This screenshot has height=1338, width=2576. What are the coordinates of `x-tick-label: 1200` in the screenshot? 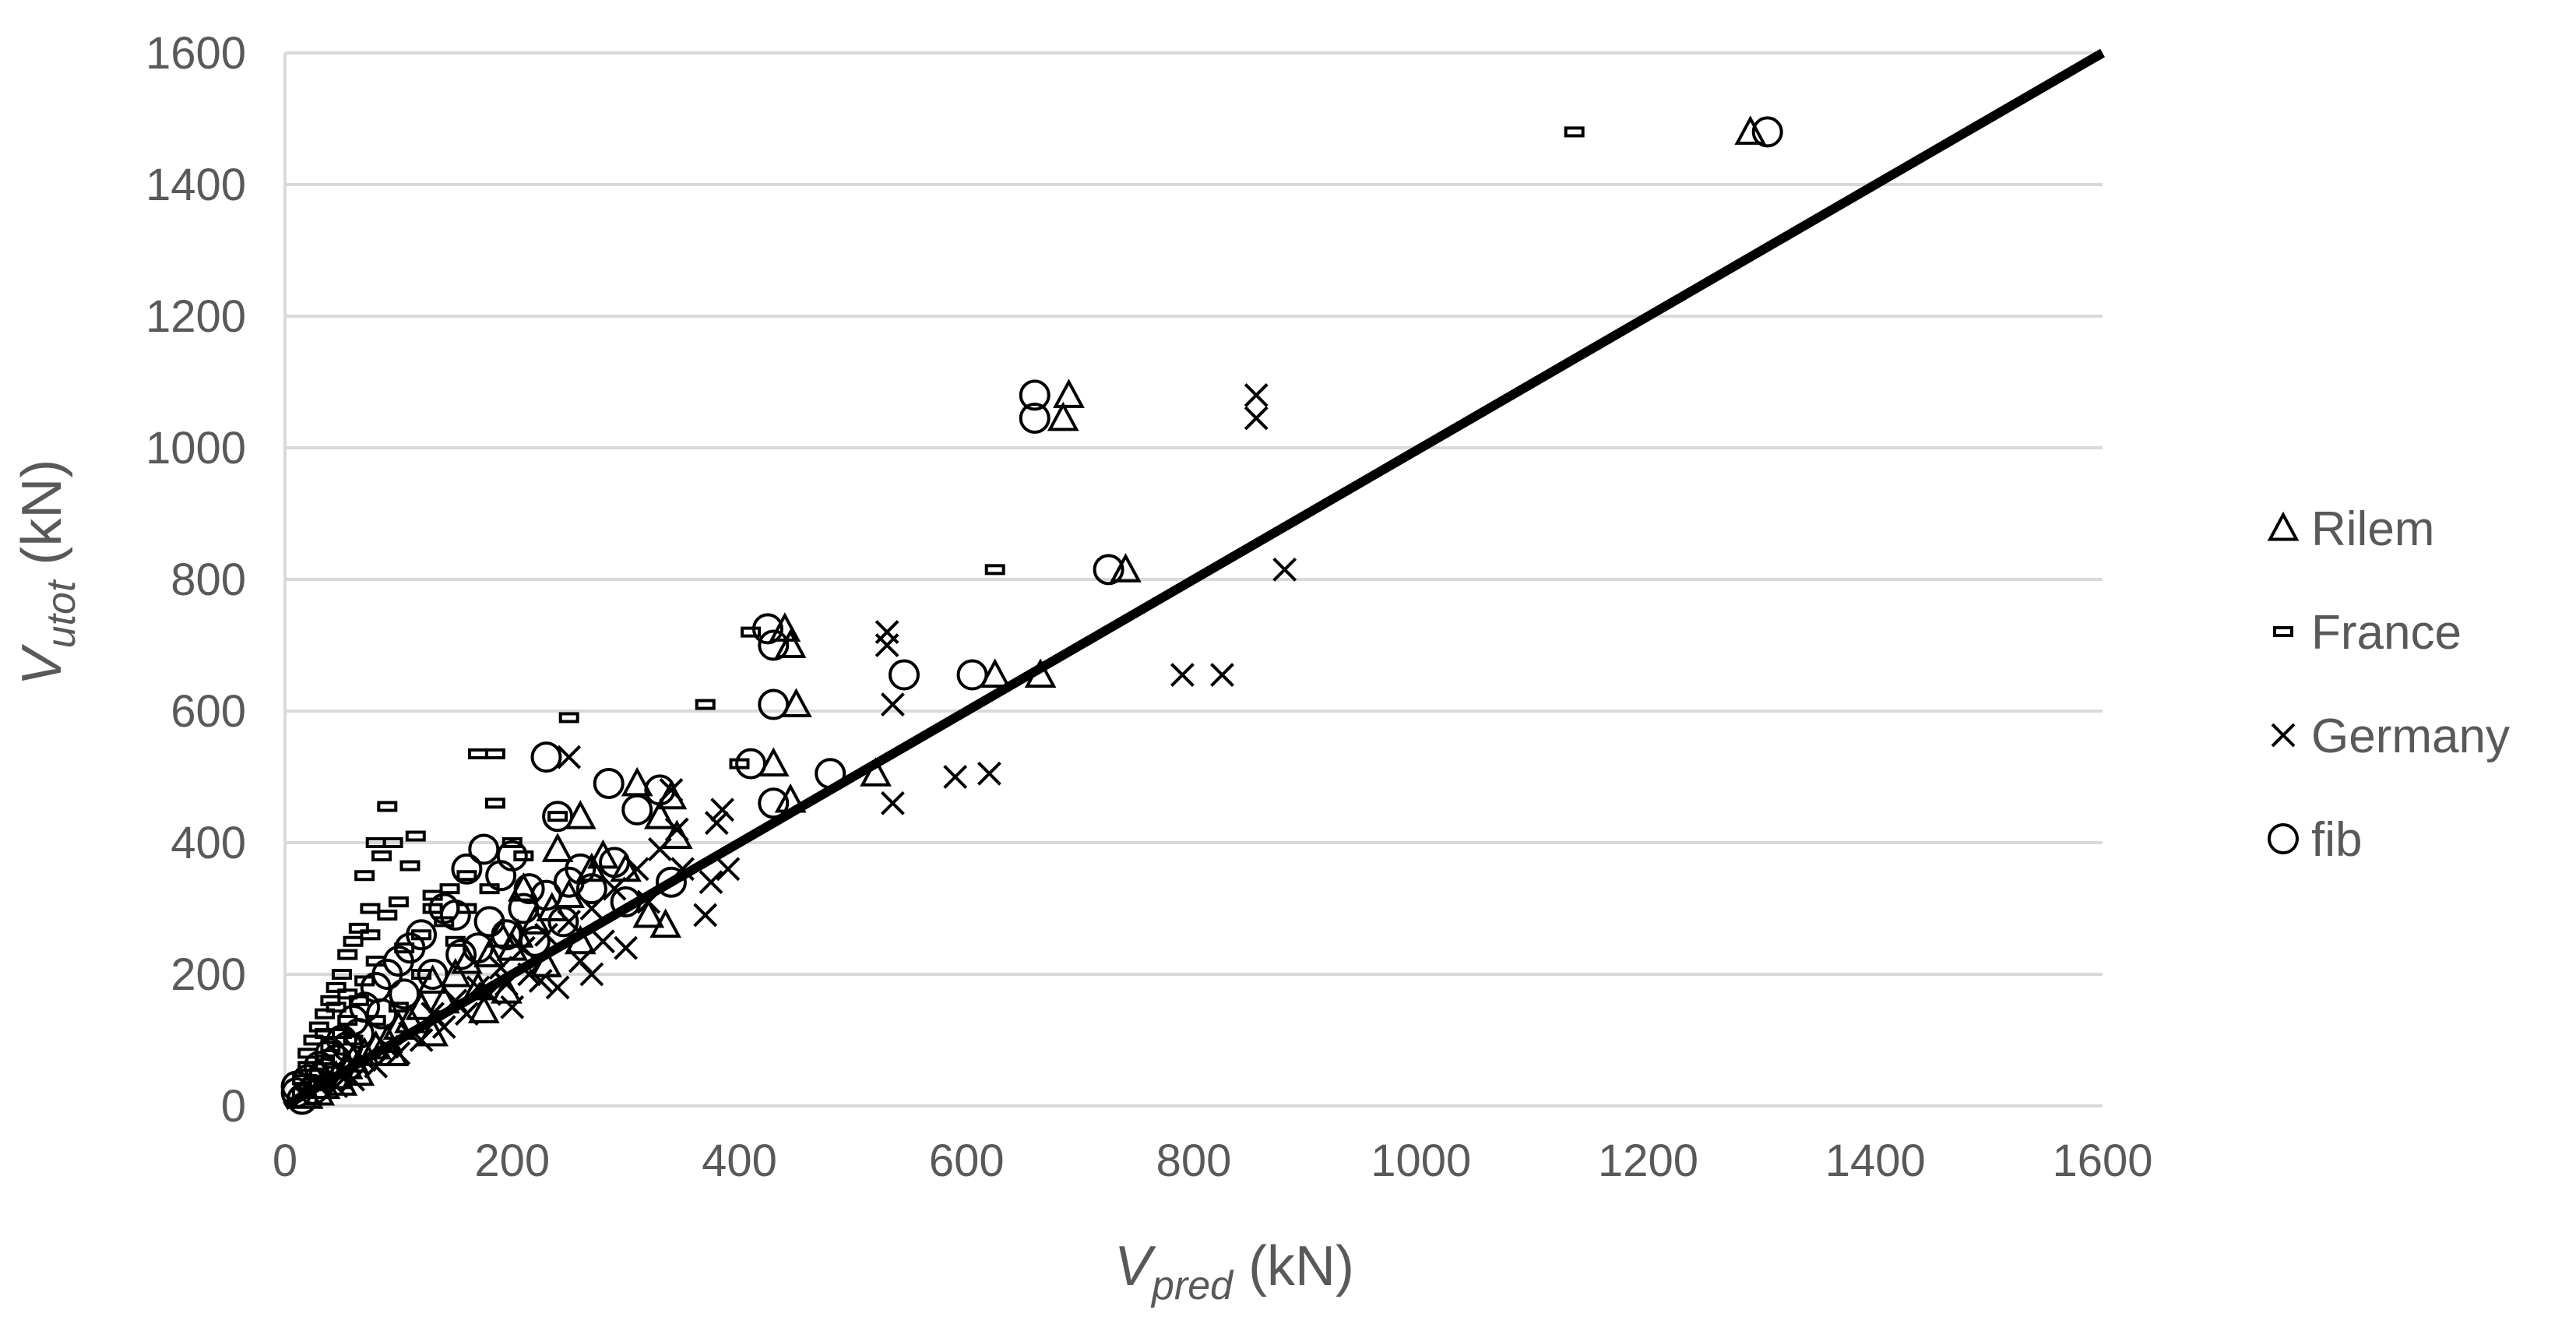 It's located at (1648, 1161).